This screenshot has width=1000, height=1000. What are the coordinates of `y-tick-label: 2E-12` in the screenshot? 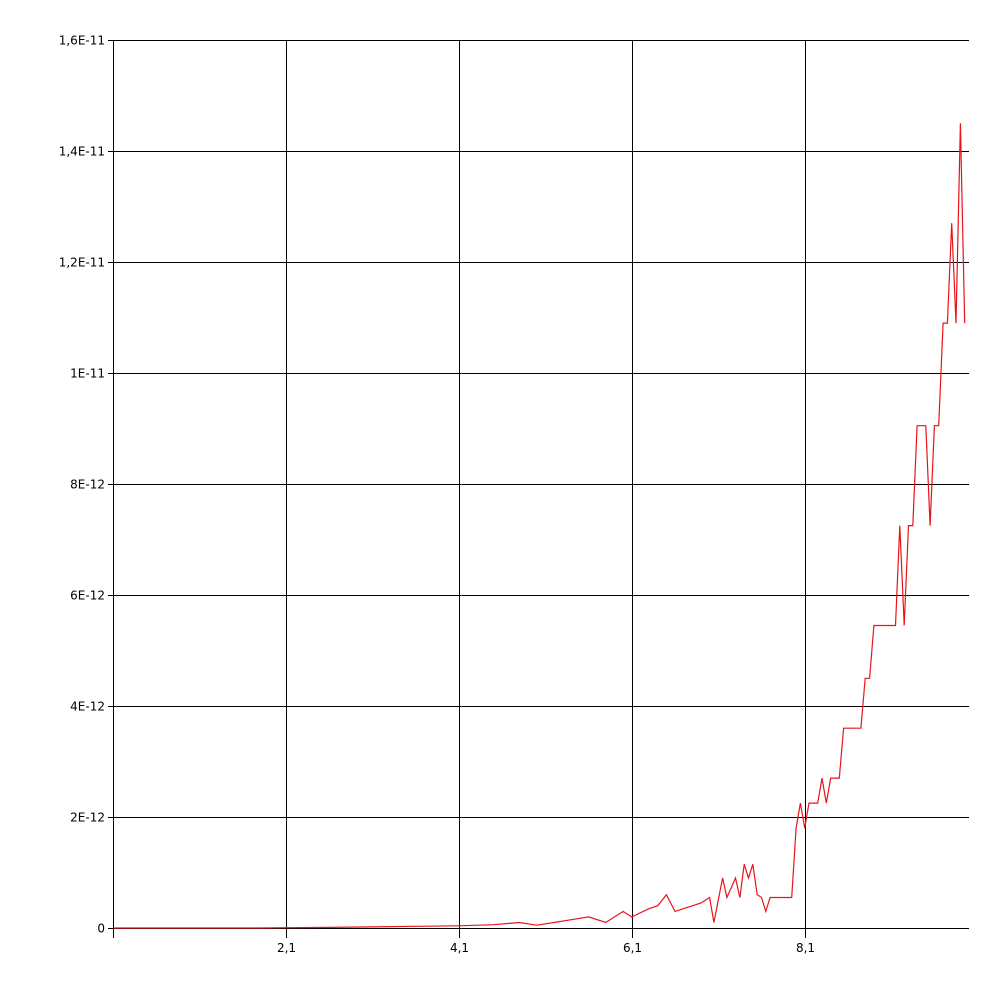 It's located at (87, 818).